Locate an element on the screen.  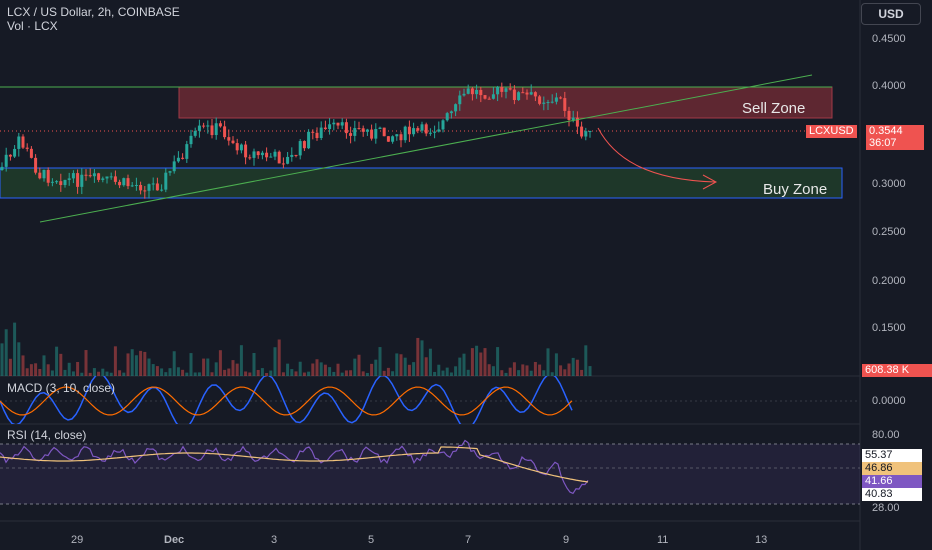
sell-zone-label: Sell Zone is located at coordinates (774, 108).